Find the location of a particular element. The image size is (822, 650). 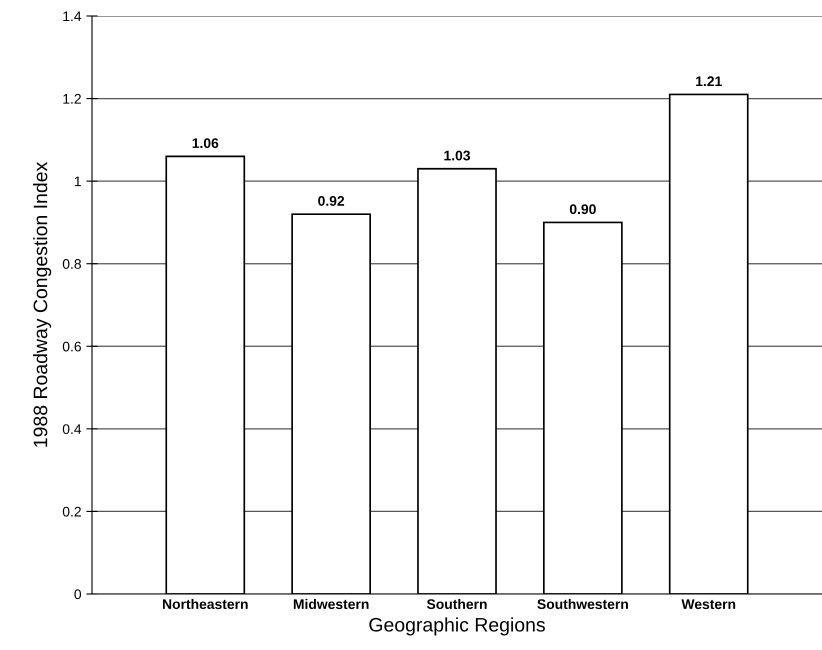

y-tick-label: 1.4 is located at coordinates (72, 16).